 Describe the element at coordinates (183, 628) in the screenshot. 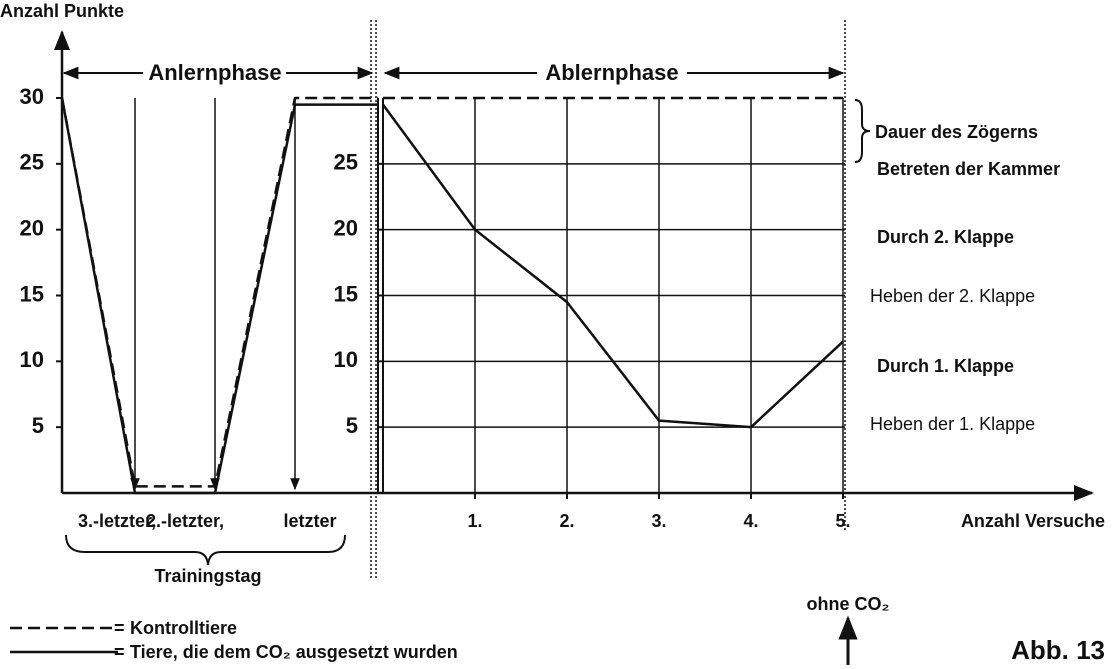

I see `legend-label: Kontrolltiere` at that location.